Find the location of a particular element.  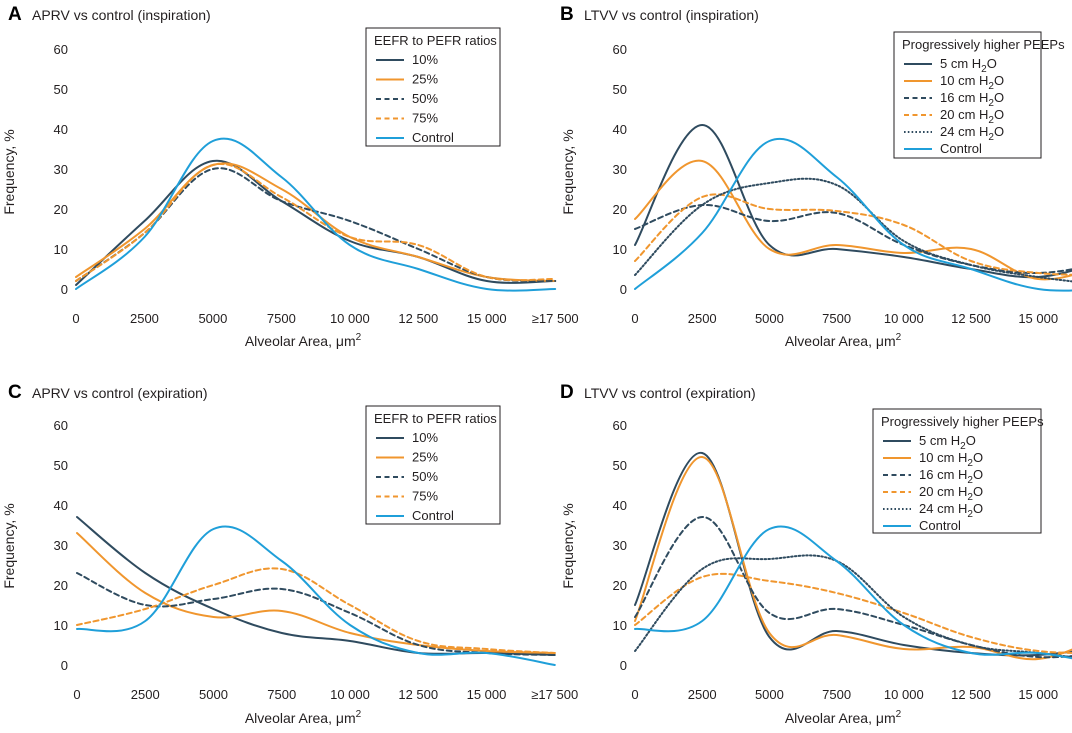

legend-entry: 16 cm H2O is located at coordinates (951, 476).